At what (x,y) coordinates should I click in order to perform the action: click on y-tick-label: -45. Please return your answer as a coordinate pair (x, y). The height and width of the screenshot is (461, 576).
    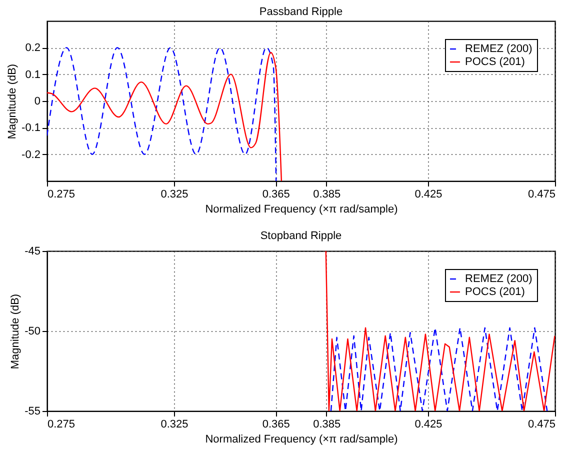
    Looking at the image, I should click on (32, 252).